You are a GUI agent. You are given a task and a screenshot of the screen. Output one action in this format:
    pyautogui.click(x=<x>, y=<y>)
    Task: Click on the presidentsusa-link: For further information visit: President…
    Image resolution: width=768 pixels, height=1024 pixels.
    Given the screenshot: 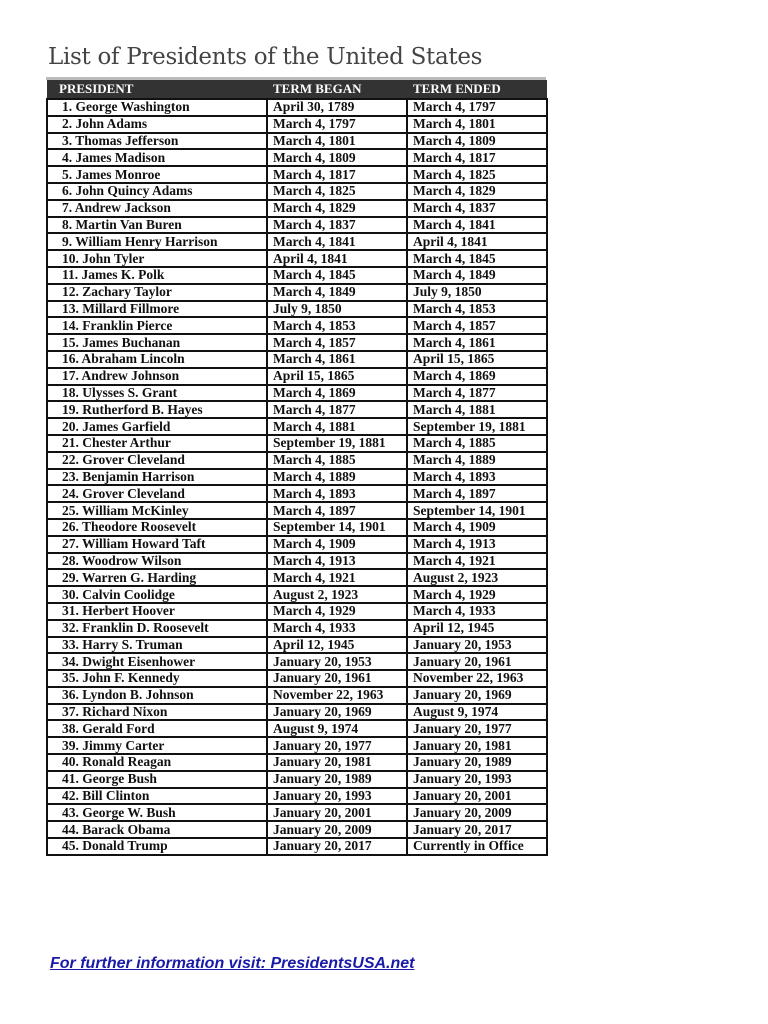 What is the action you would take?
    pyautogui.click(x=232, y=963)
    